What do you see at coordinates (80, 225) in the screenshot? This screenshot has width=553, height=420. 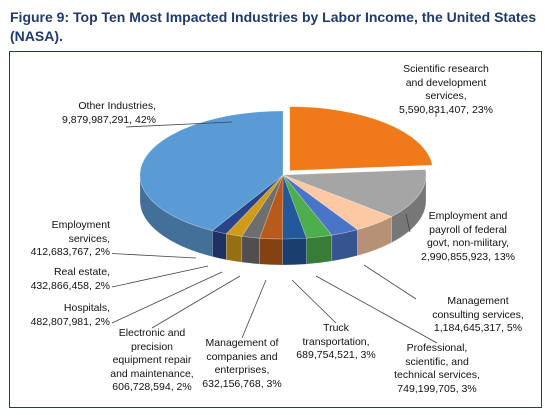 I see `data-label-line: Employment` at bounding box center [80, 225].